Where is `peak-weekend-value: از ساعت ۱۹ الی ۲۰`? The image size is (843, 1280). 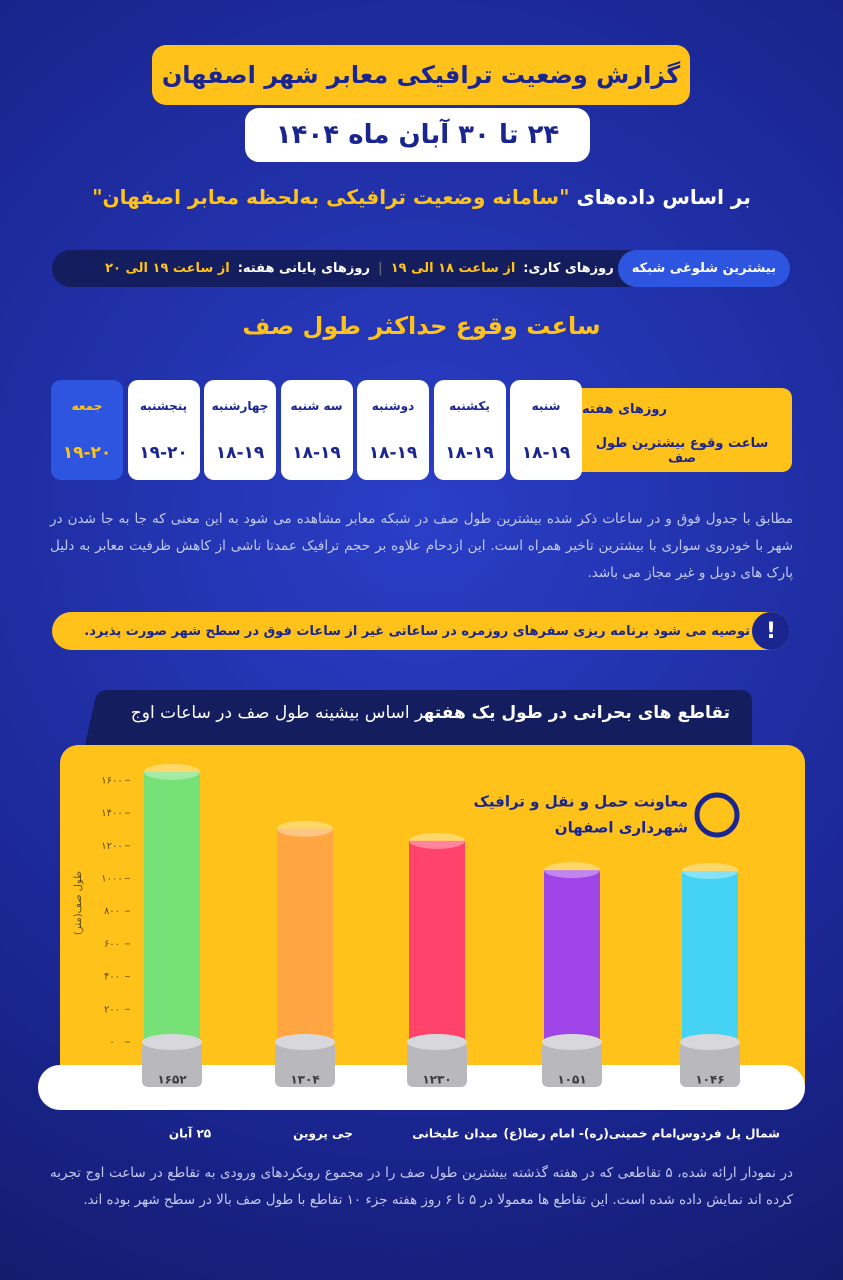 peak-weekend-value: از ساعت ۱۹ الی ۲۰ is located at coordinates (167, 268).